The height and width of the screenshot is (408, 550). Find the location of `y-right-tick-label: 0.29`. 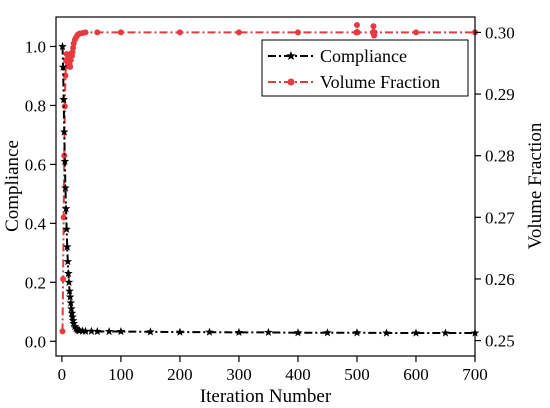

y-right-tick-label: 0.29 is located at coordinates (500, 94).